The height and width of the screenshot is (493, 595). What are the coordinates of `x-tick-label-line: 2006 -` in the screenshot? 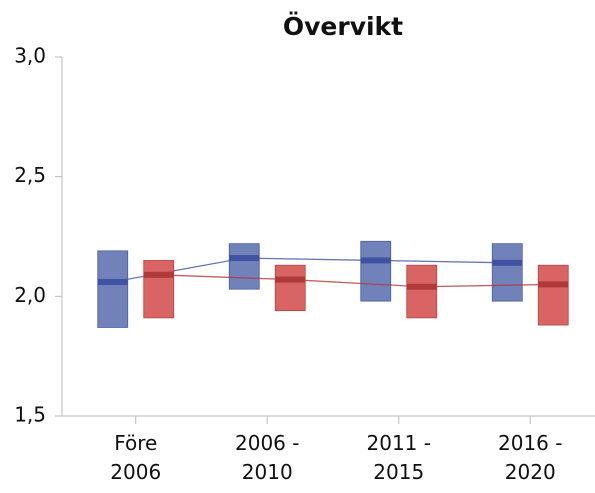 It's located at (267, 443).